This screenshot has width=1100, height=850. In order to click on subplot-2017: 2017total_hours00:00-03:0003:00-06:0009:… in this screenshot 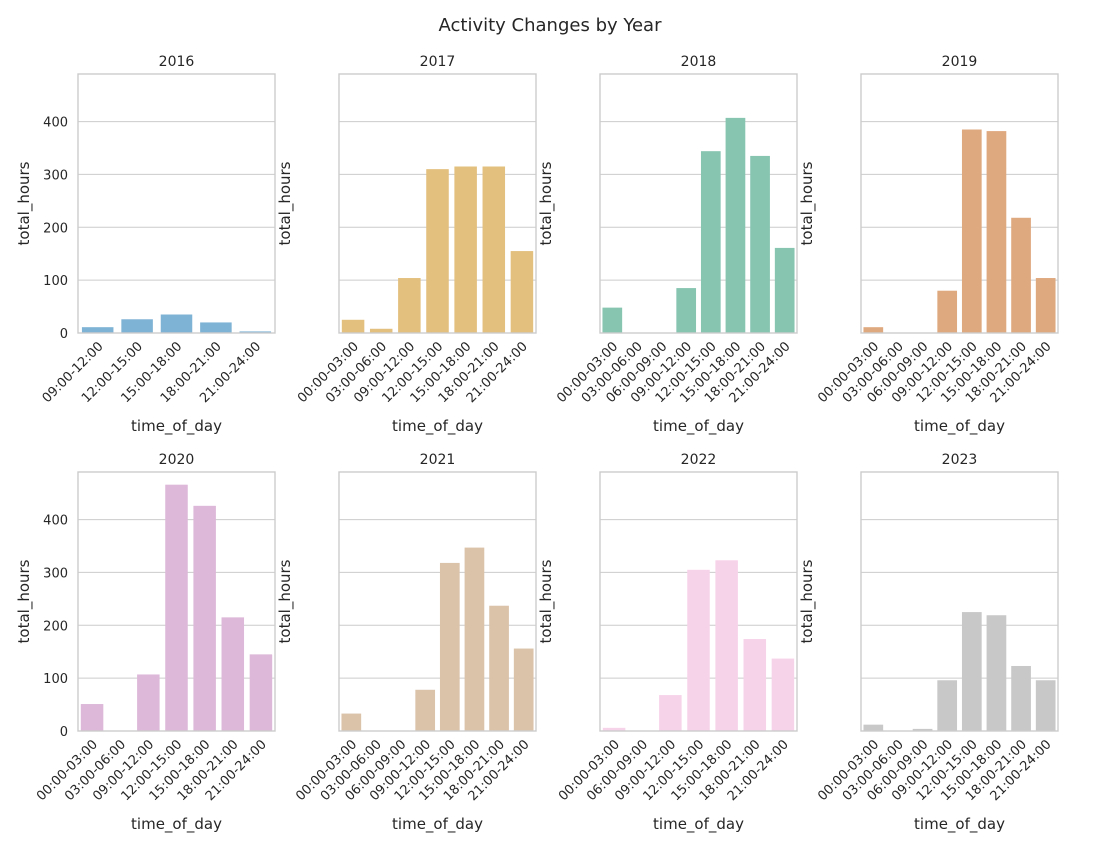, I will do `click(406, 245)`.